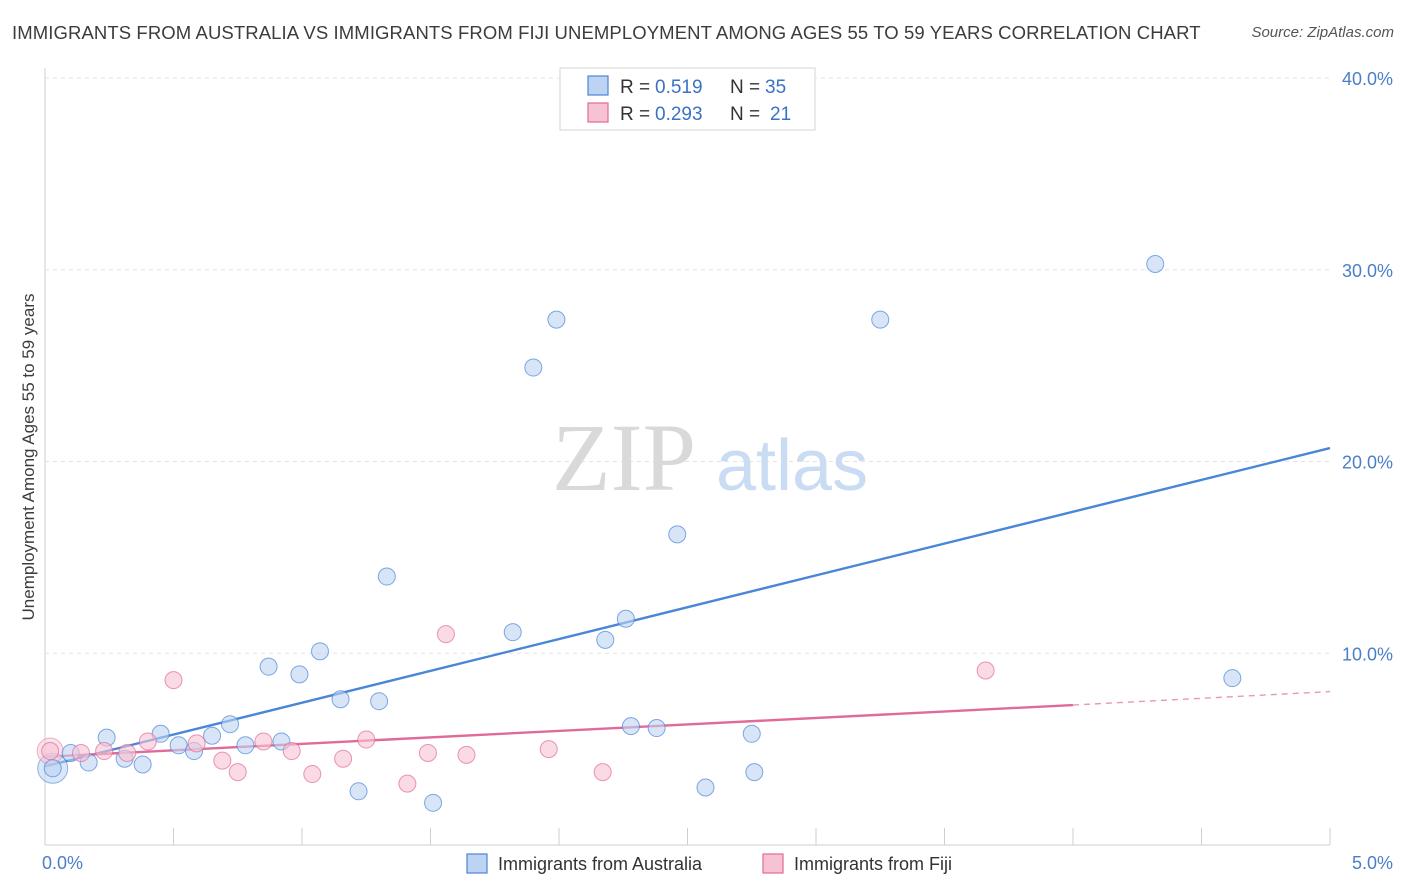  I want to click on y-axis-label: Unemployment Among Ages 55 to 59 years, so click(28, 457).